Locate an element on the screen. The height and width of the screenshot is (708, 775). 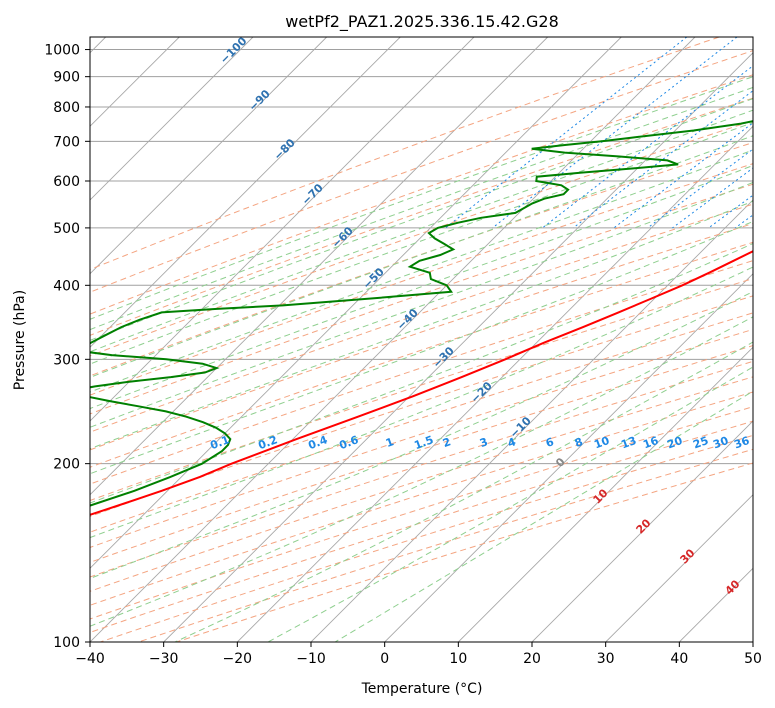
chart-title: wetPf2_PAZ1.2025.336.15.42.G28 is located at coordinates (422, 22).